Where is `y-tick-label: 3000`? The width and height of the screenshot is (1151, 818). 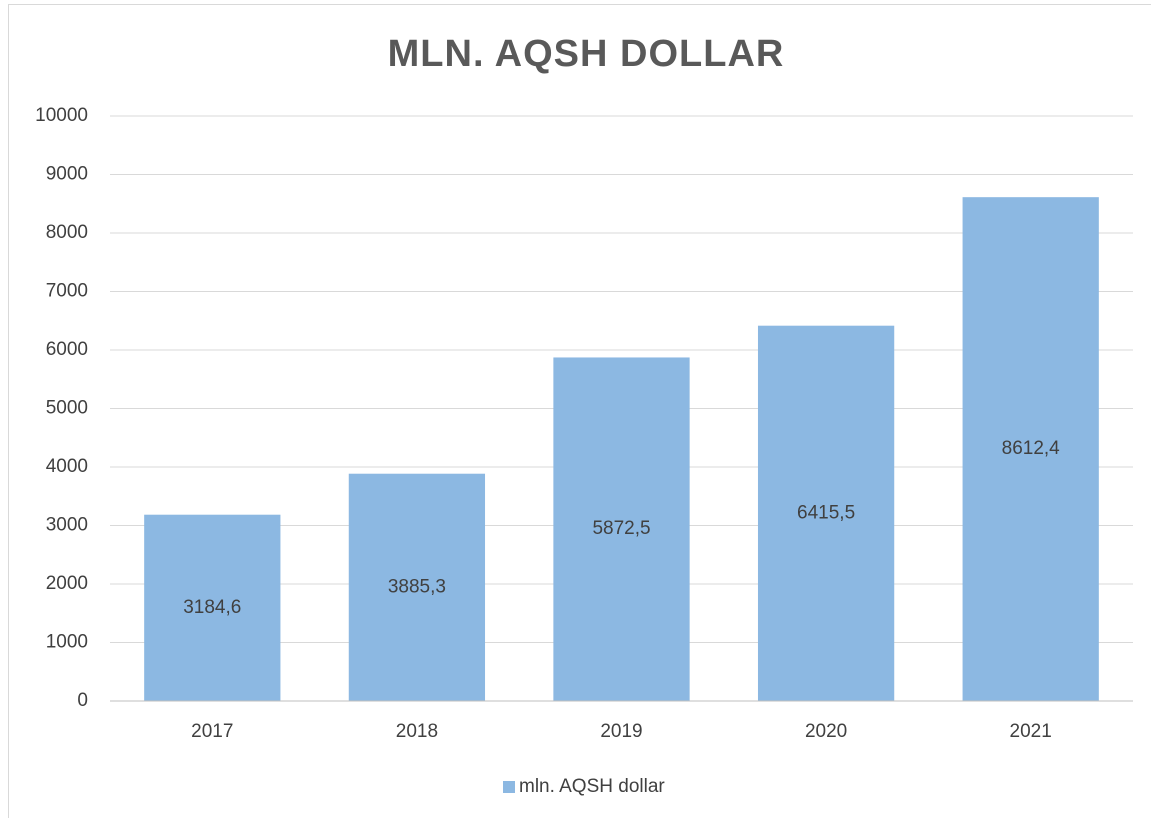
y-tick-label: 3000 is located at coordinates (67, 525).